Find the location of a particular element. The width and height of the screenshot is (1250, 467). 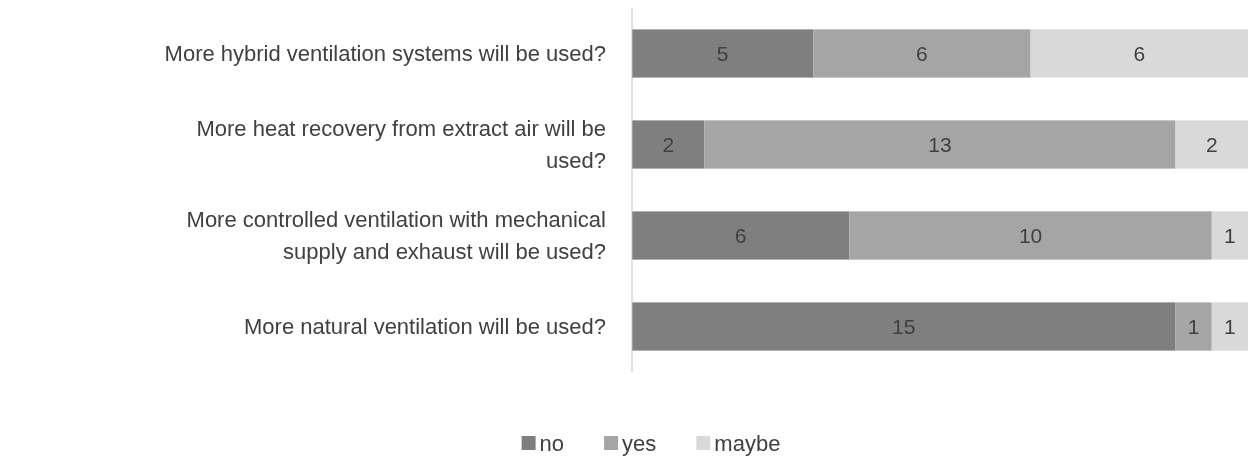

y-tick-label: More heat recovery from extract air will be used? is located at coordinates (401, 145).